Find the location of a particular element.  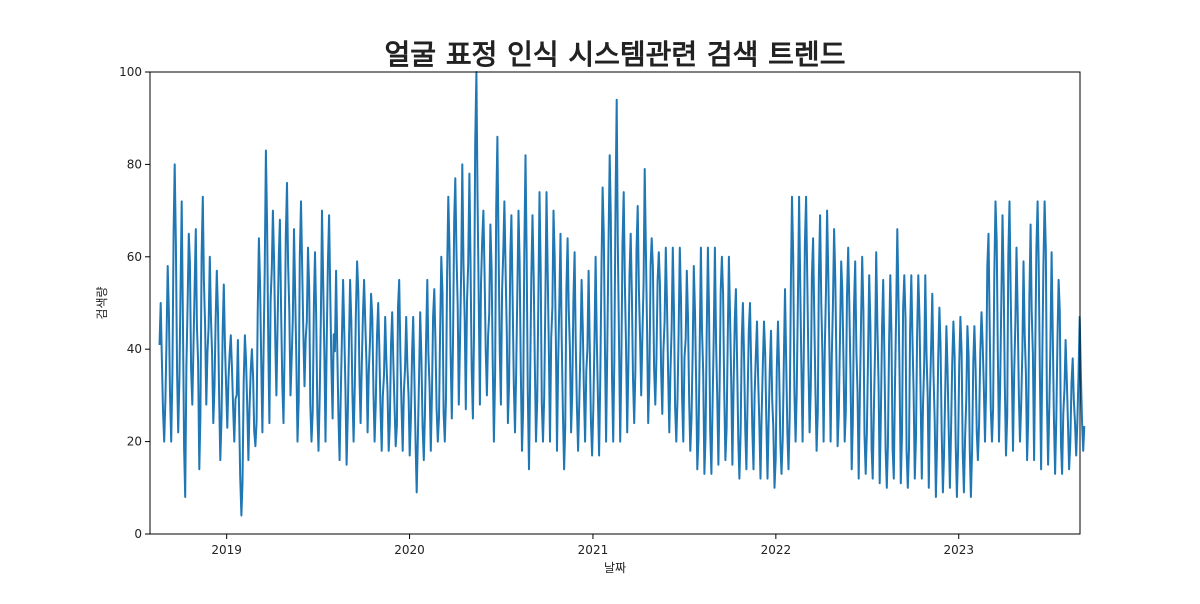

x-tick-label: 2021 is located at coordinates (593, 550).